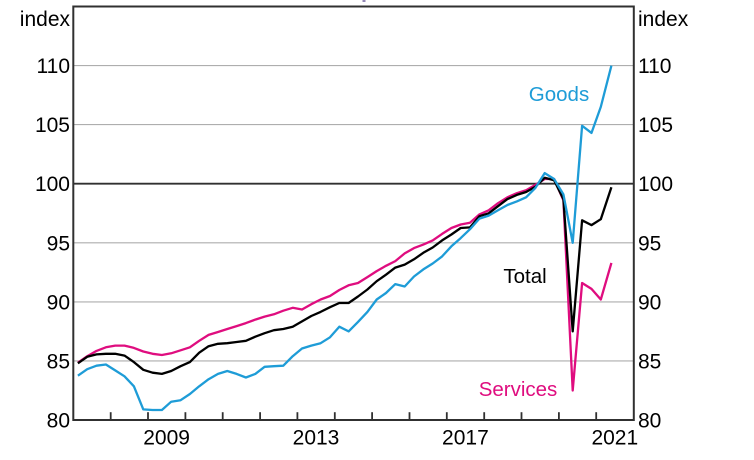  Describe the element at coordinates (166, 438) in the screenshot. I see `svg-text: 2009` at that location.